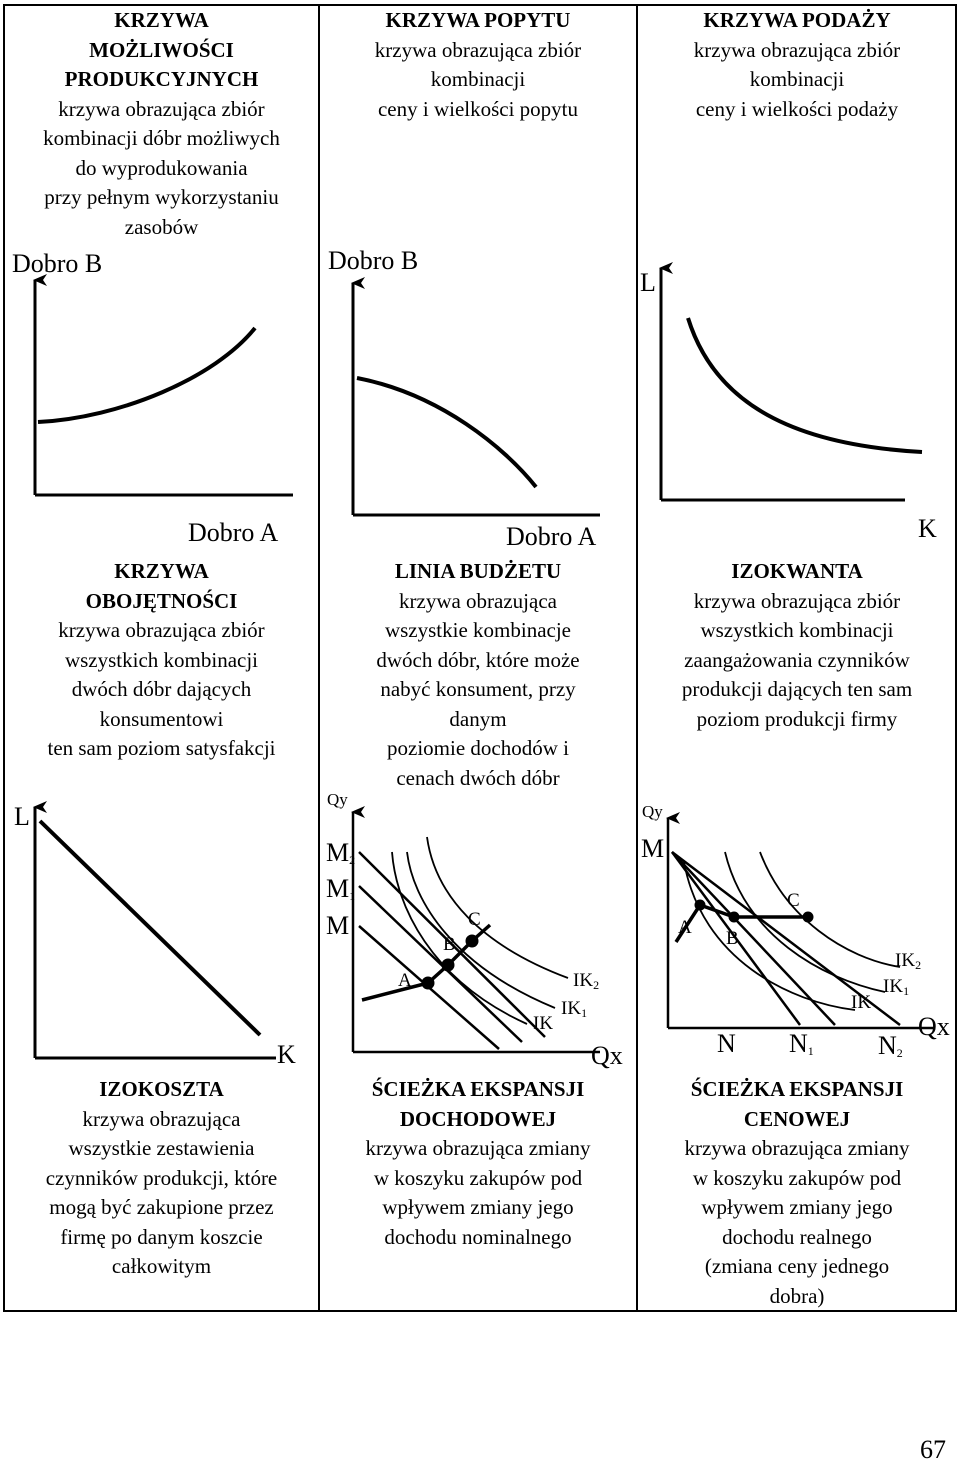 The image size is (960, 1465). Describe the element at coordinates (161, 748) in the screenshot. I see `indifference-desc-5: ten sam poziom satysfakcji` at that location.